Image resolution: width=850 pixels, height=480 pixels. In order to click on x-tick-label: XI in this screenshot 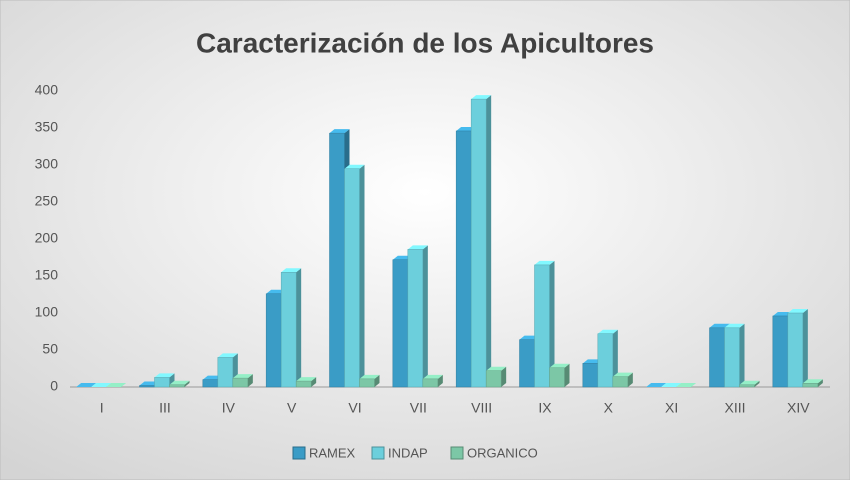, I will do `click(671, 408)`.